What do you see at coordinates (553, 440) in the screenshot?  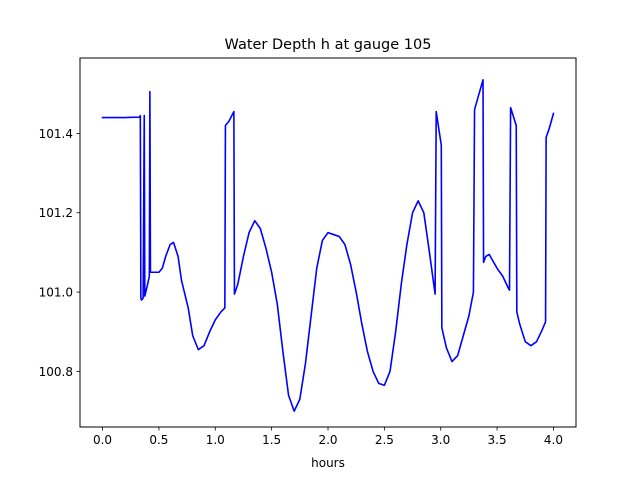 I see `x-tick-label: 4.0` at bounding box center [553, 440].